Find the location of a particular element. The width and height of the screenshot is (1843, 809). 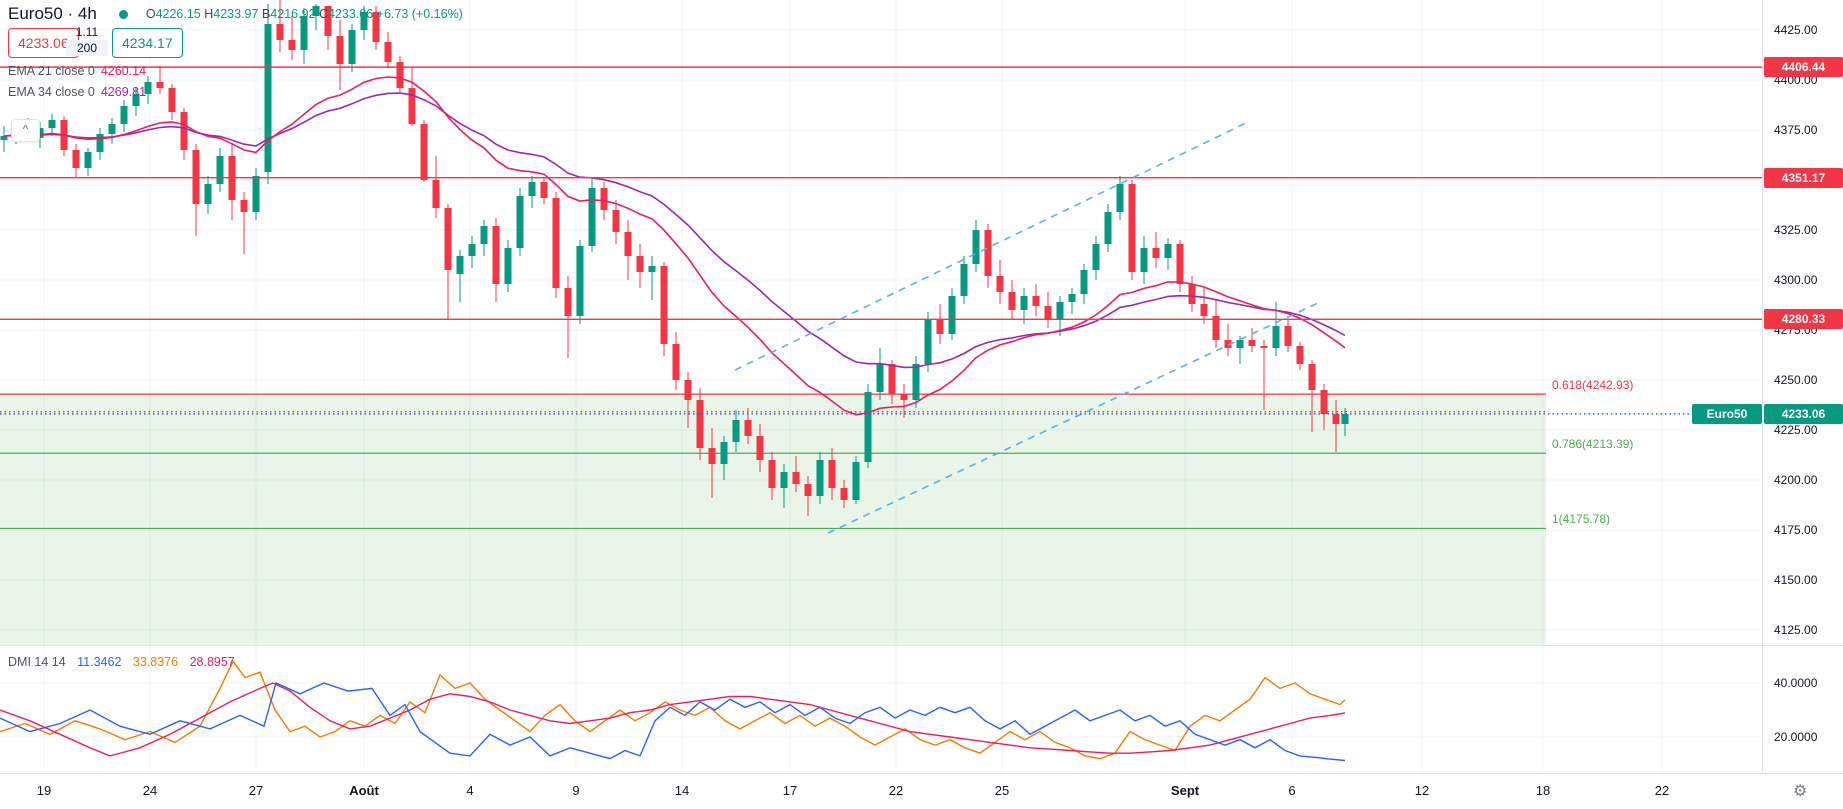

dmi-minus-di-value: 33.8376 is located at coordinates (155, 662).